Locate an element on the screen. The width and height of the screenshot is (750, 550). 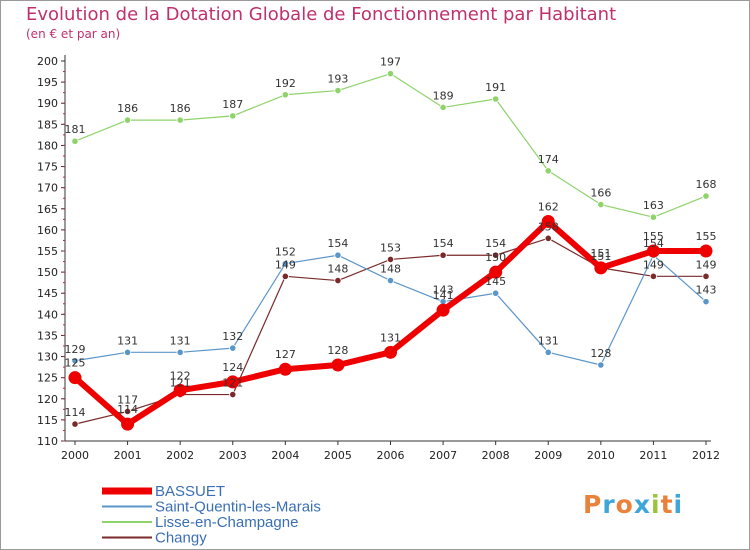
lisse-en-champagne-data-label: 189 is located at coordinates (443, 95).